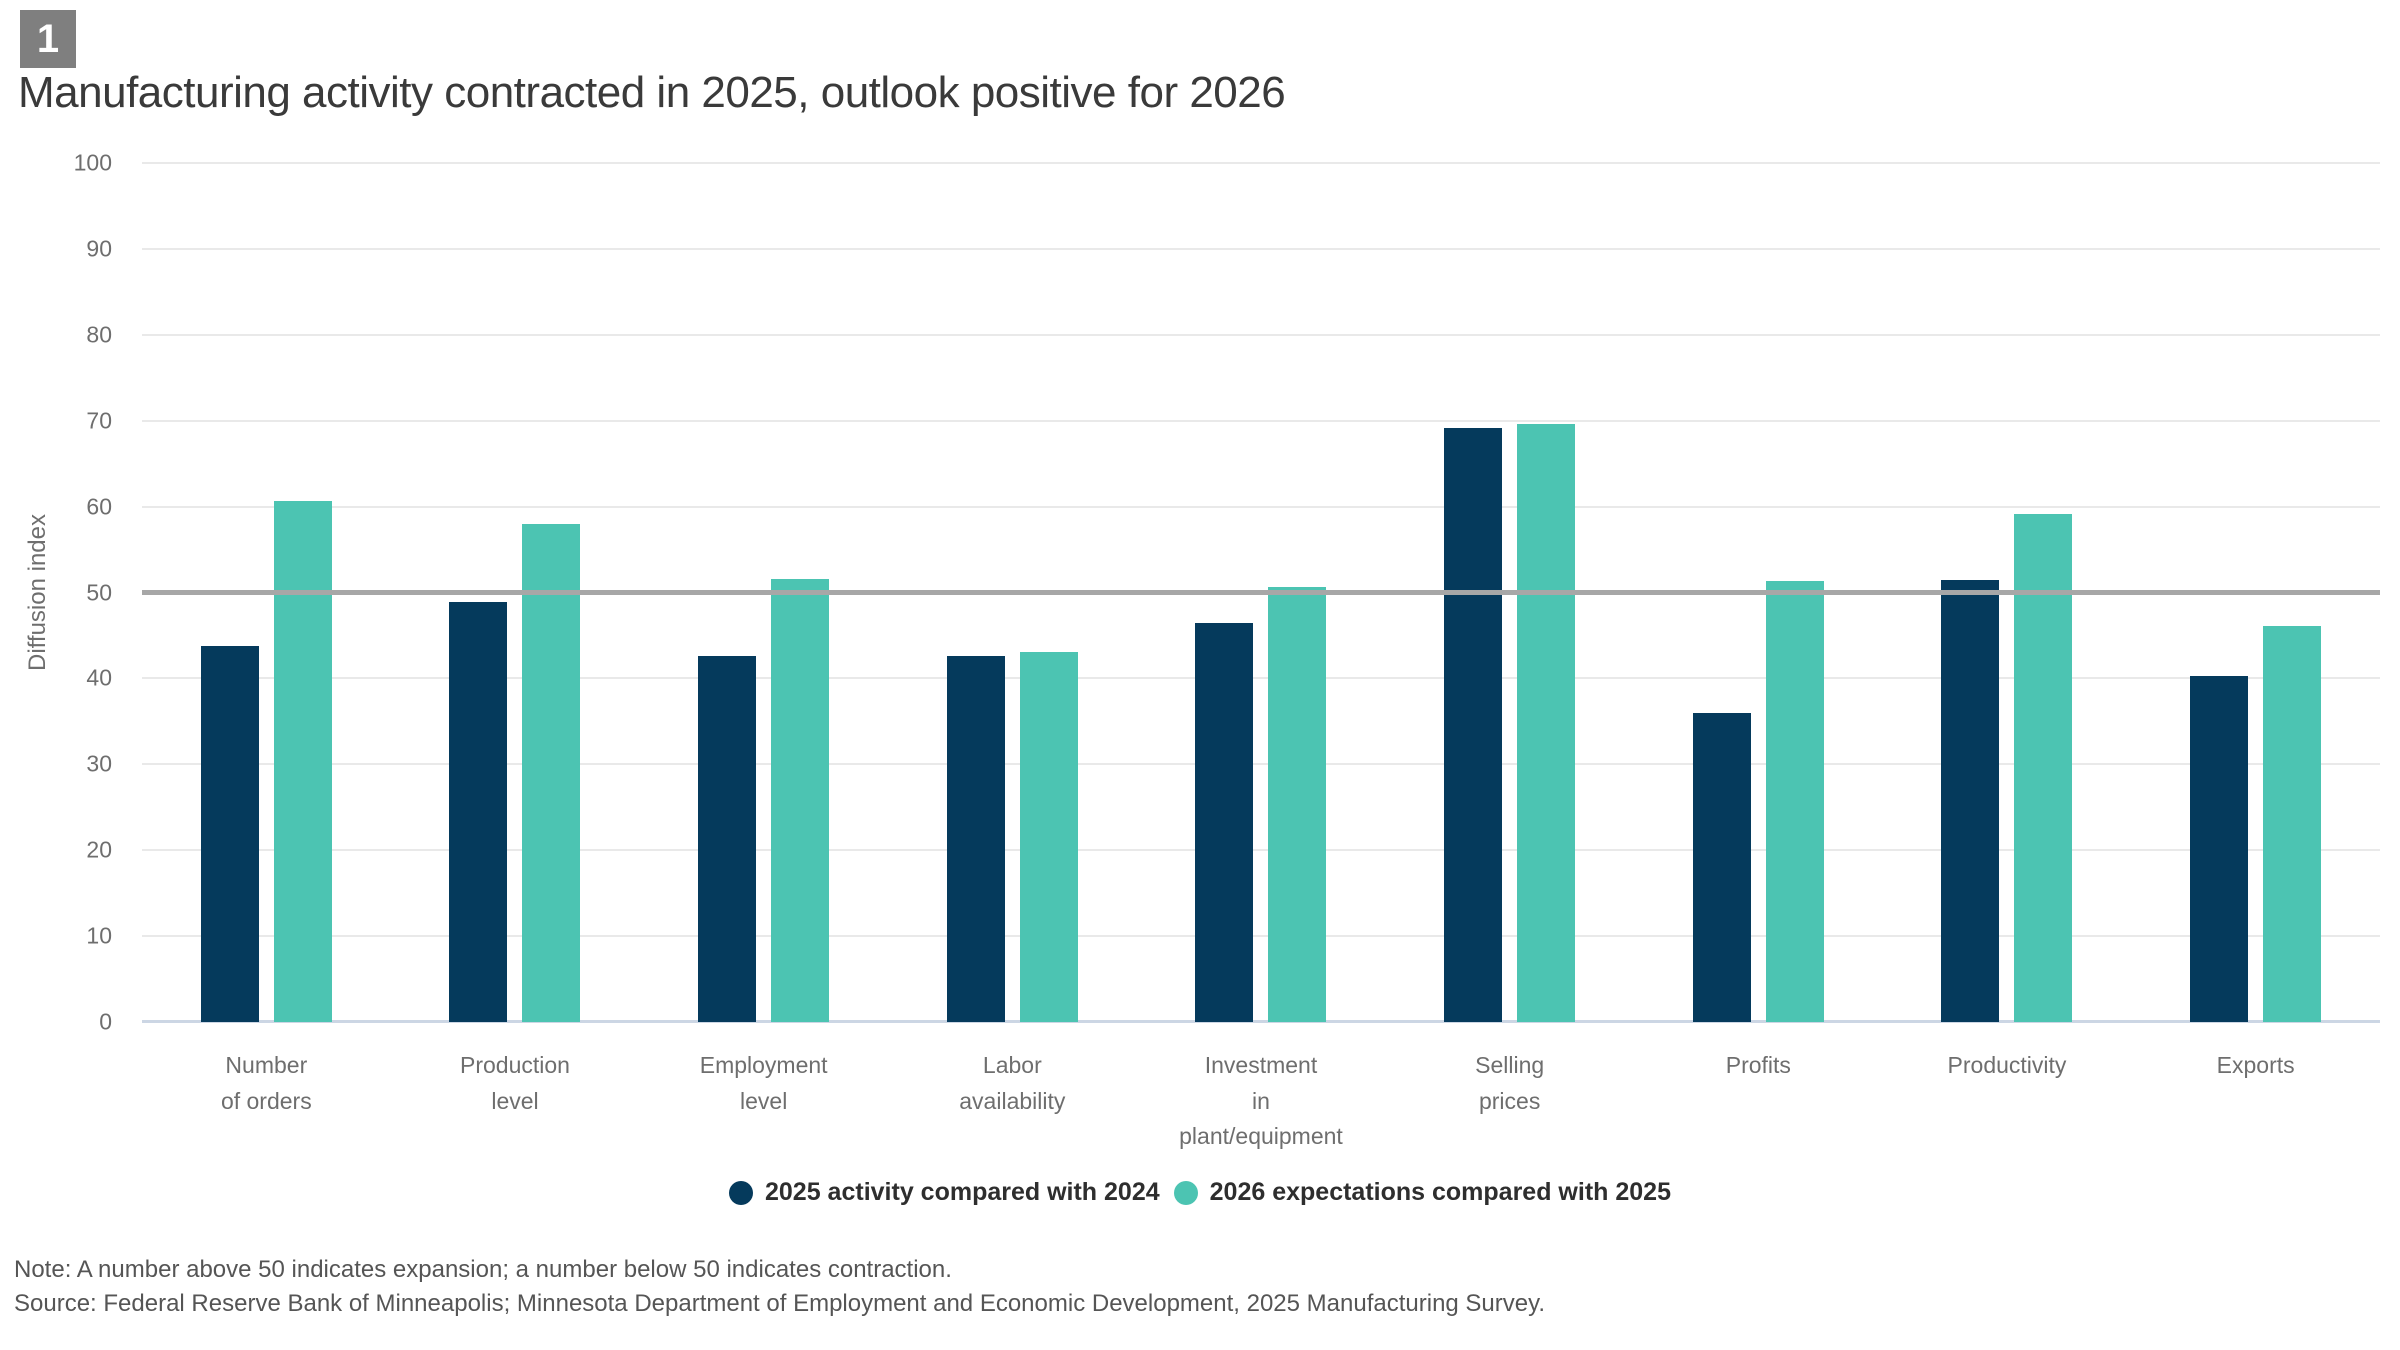 The height and width of the screenshot is (1350, 2400). What do you see at coordinates (99, 248) in the screenshot?
I see `y-tick-label-90: 90` at bounding box center [99, 248].